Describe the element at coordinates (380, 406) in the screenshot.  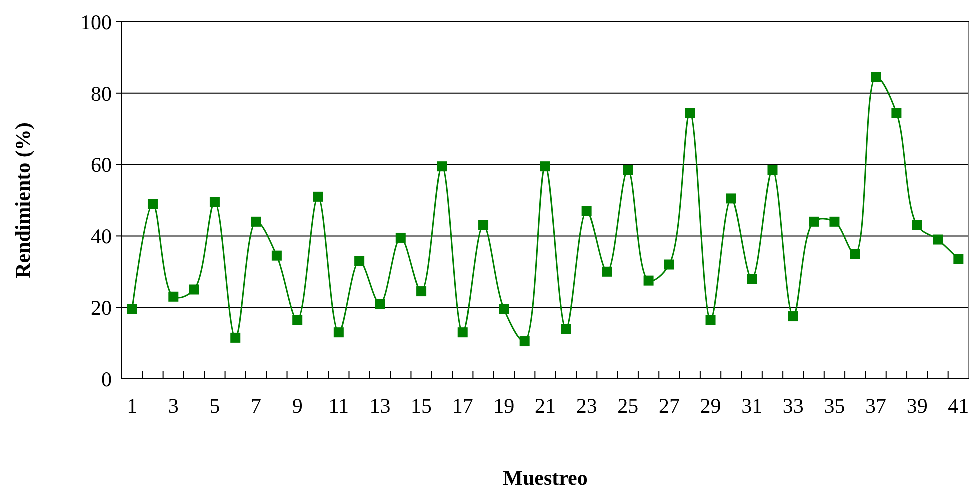
I see `x-tick-label: 13` at that location.